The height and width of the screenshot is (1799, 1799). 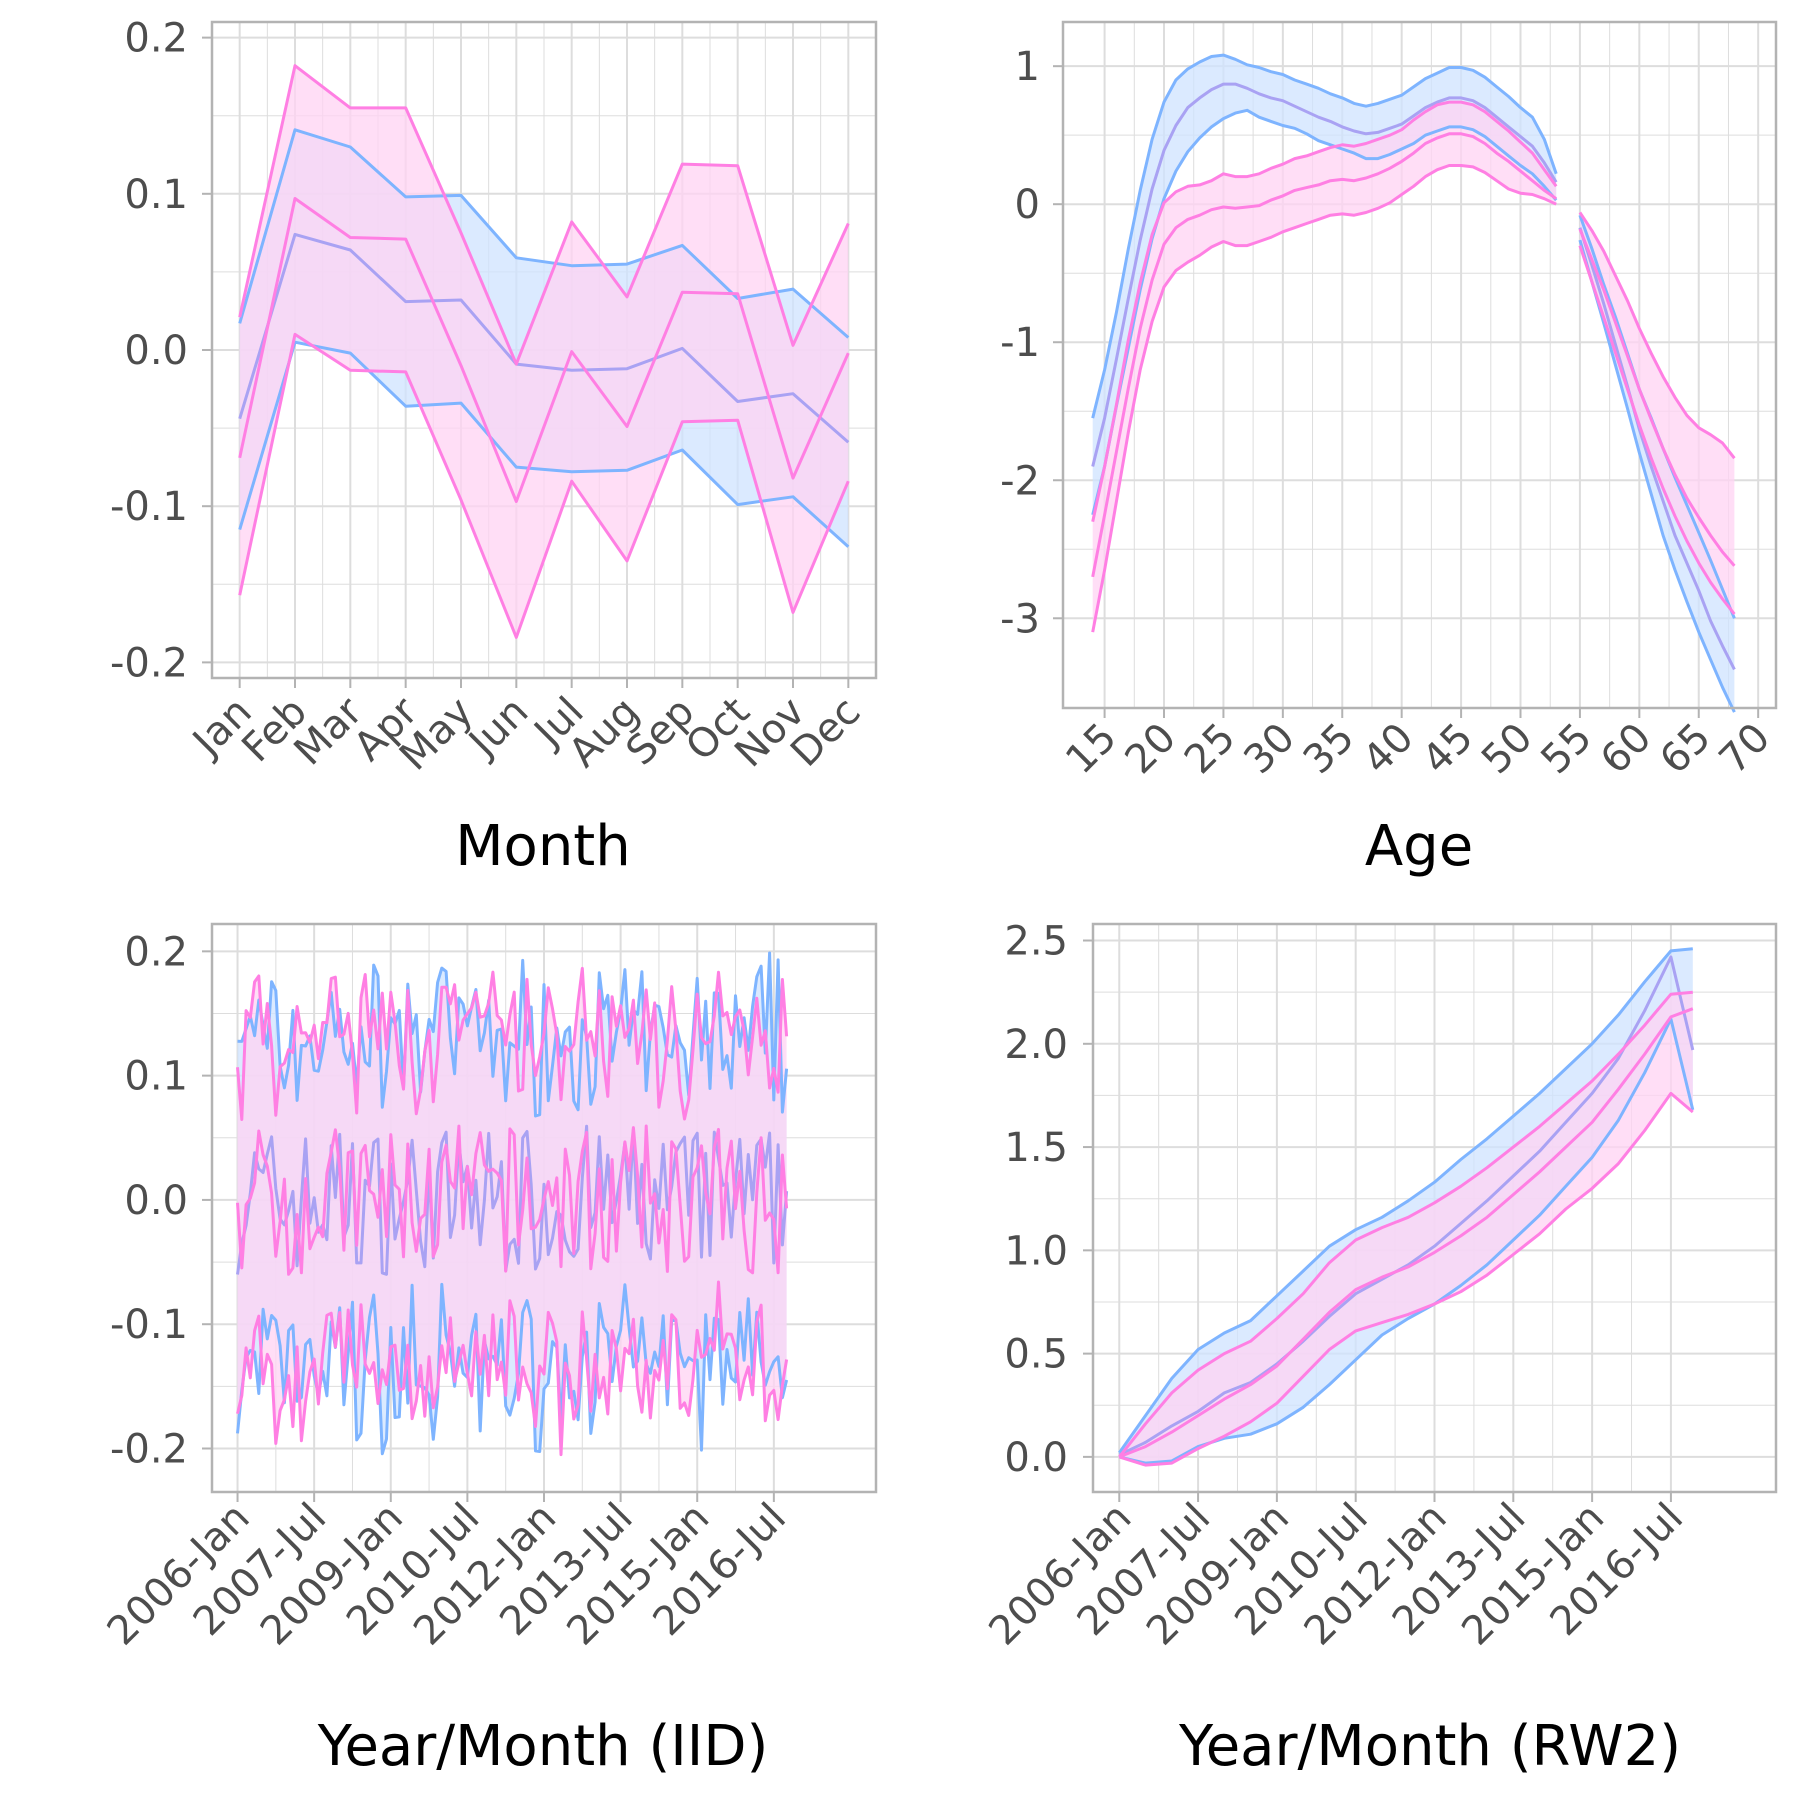 What do you see at coordinates (1566, 749) in the screenshot?
I see `x-tick-label: 55` at bounding box center [1566, 749].